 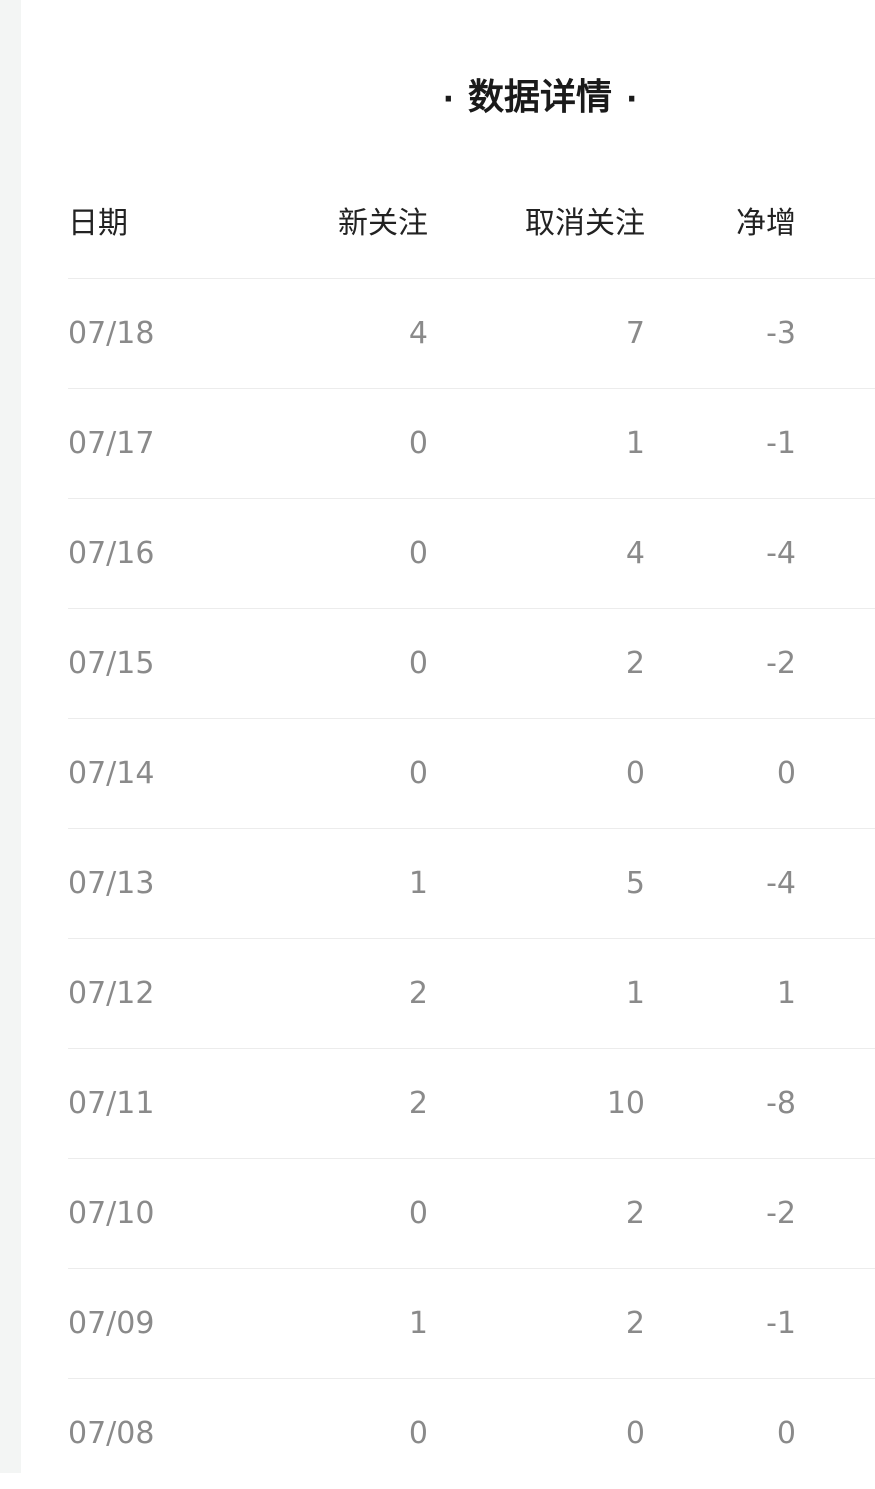 What do you see at coordinates (10, 736) in the screenshot?
I see `left-edge-panel` at bounding box center [10, 736].